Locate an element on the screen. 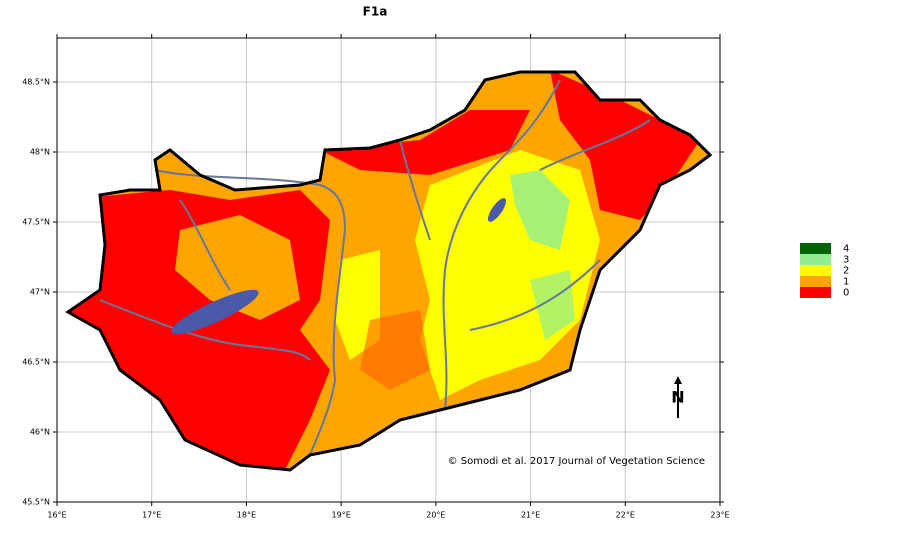  map-title: F1a is located at coordinates (375, 12).